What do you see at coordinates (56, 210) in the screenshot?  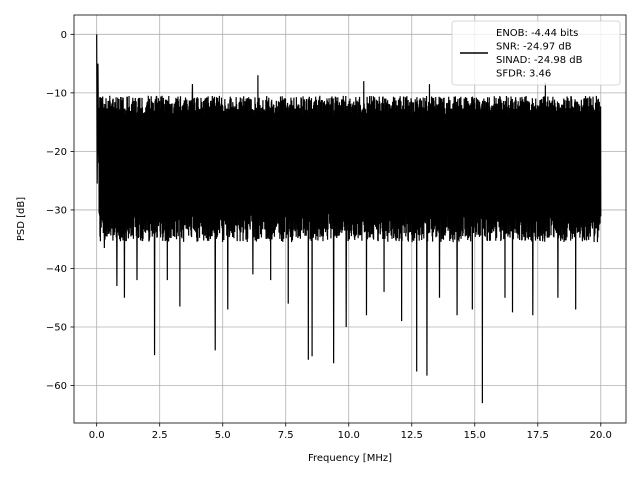 I see `y-tick-label: −30` at bounding box center [56, 210].